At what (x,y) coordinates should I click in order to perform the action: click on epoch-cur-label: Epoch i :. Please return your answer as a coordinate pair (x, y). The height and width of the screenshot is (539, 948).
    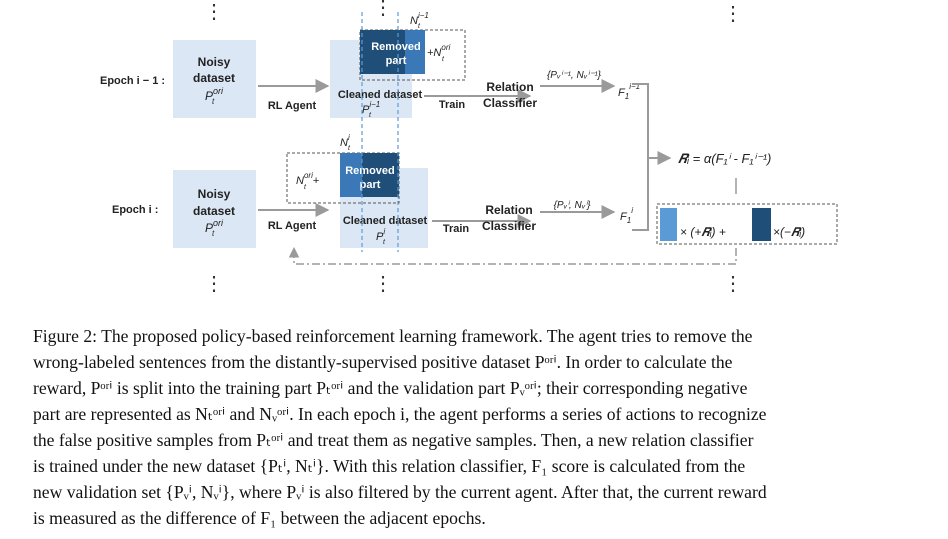
    Looking at the image, I should click on (135, 210).